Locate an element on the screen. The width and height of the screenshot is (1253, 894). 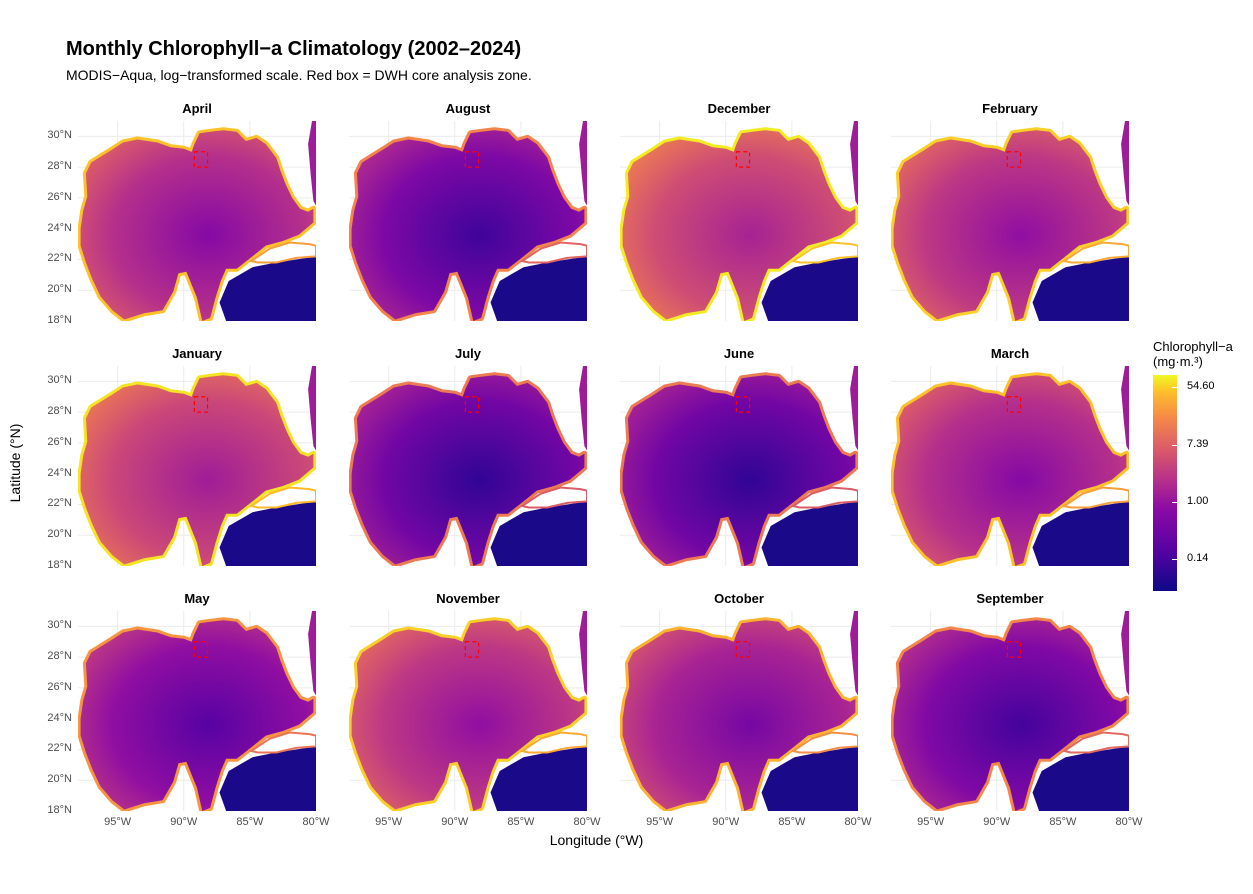
panel-title: September is located at coordinates (1010, 598).